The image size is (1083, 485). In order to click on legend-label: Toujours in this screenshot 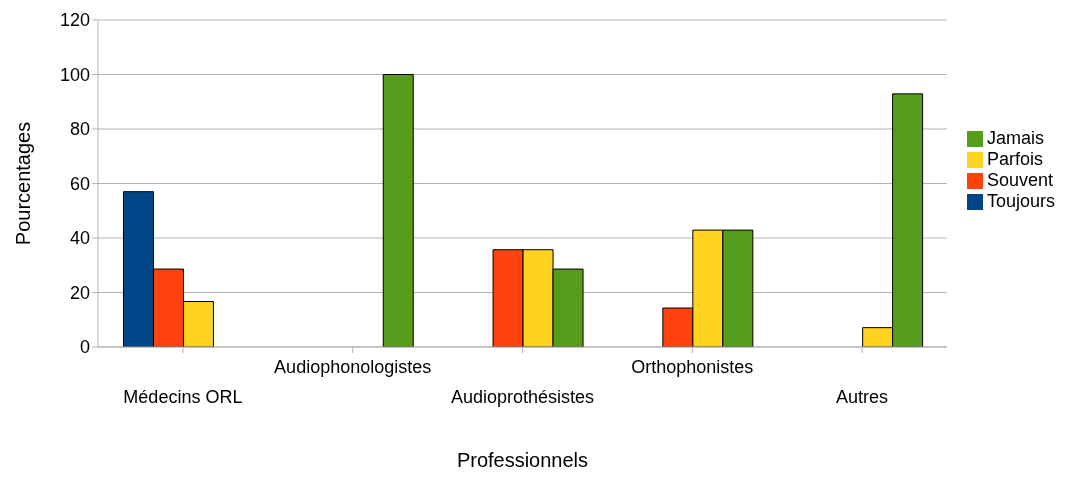, I will do `click(1020, 201)`.